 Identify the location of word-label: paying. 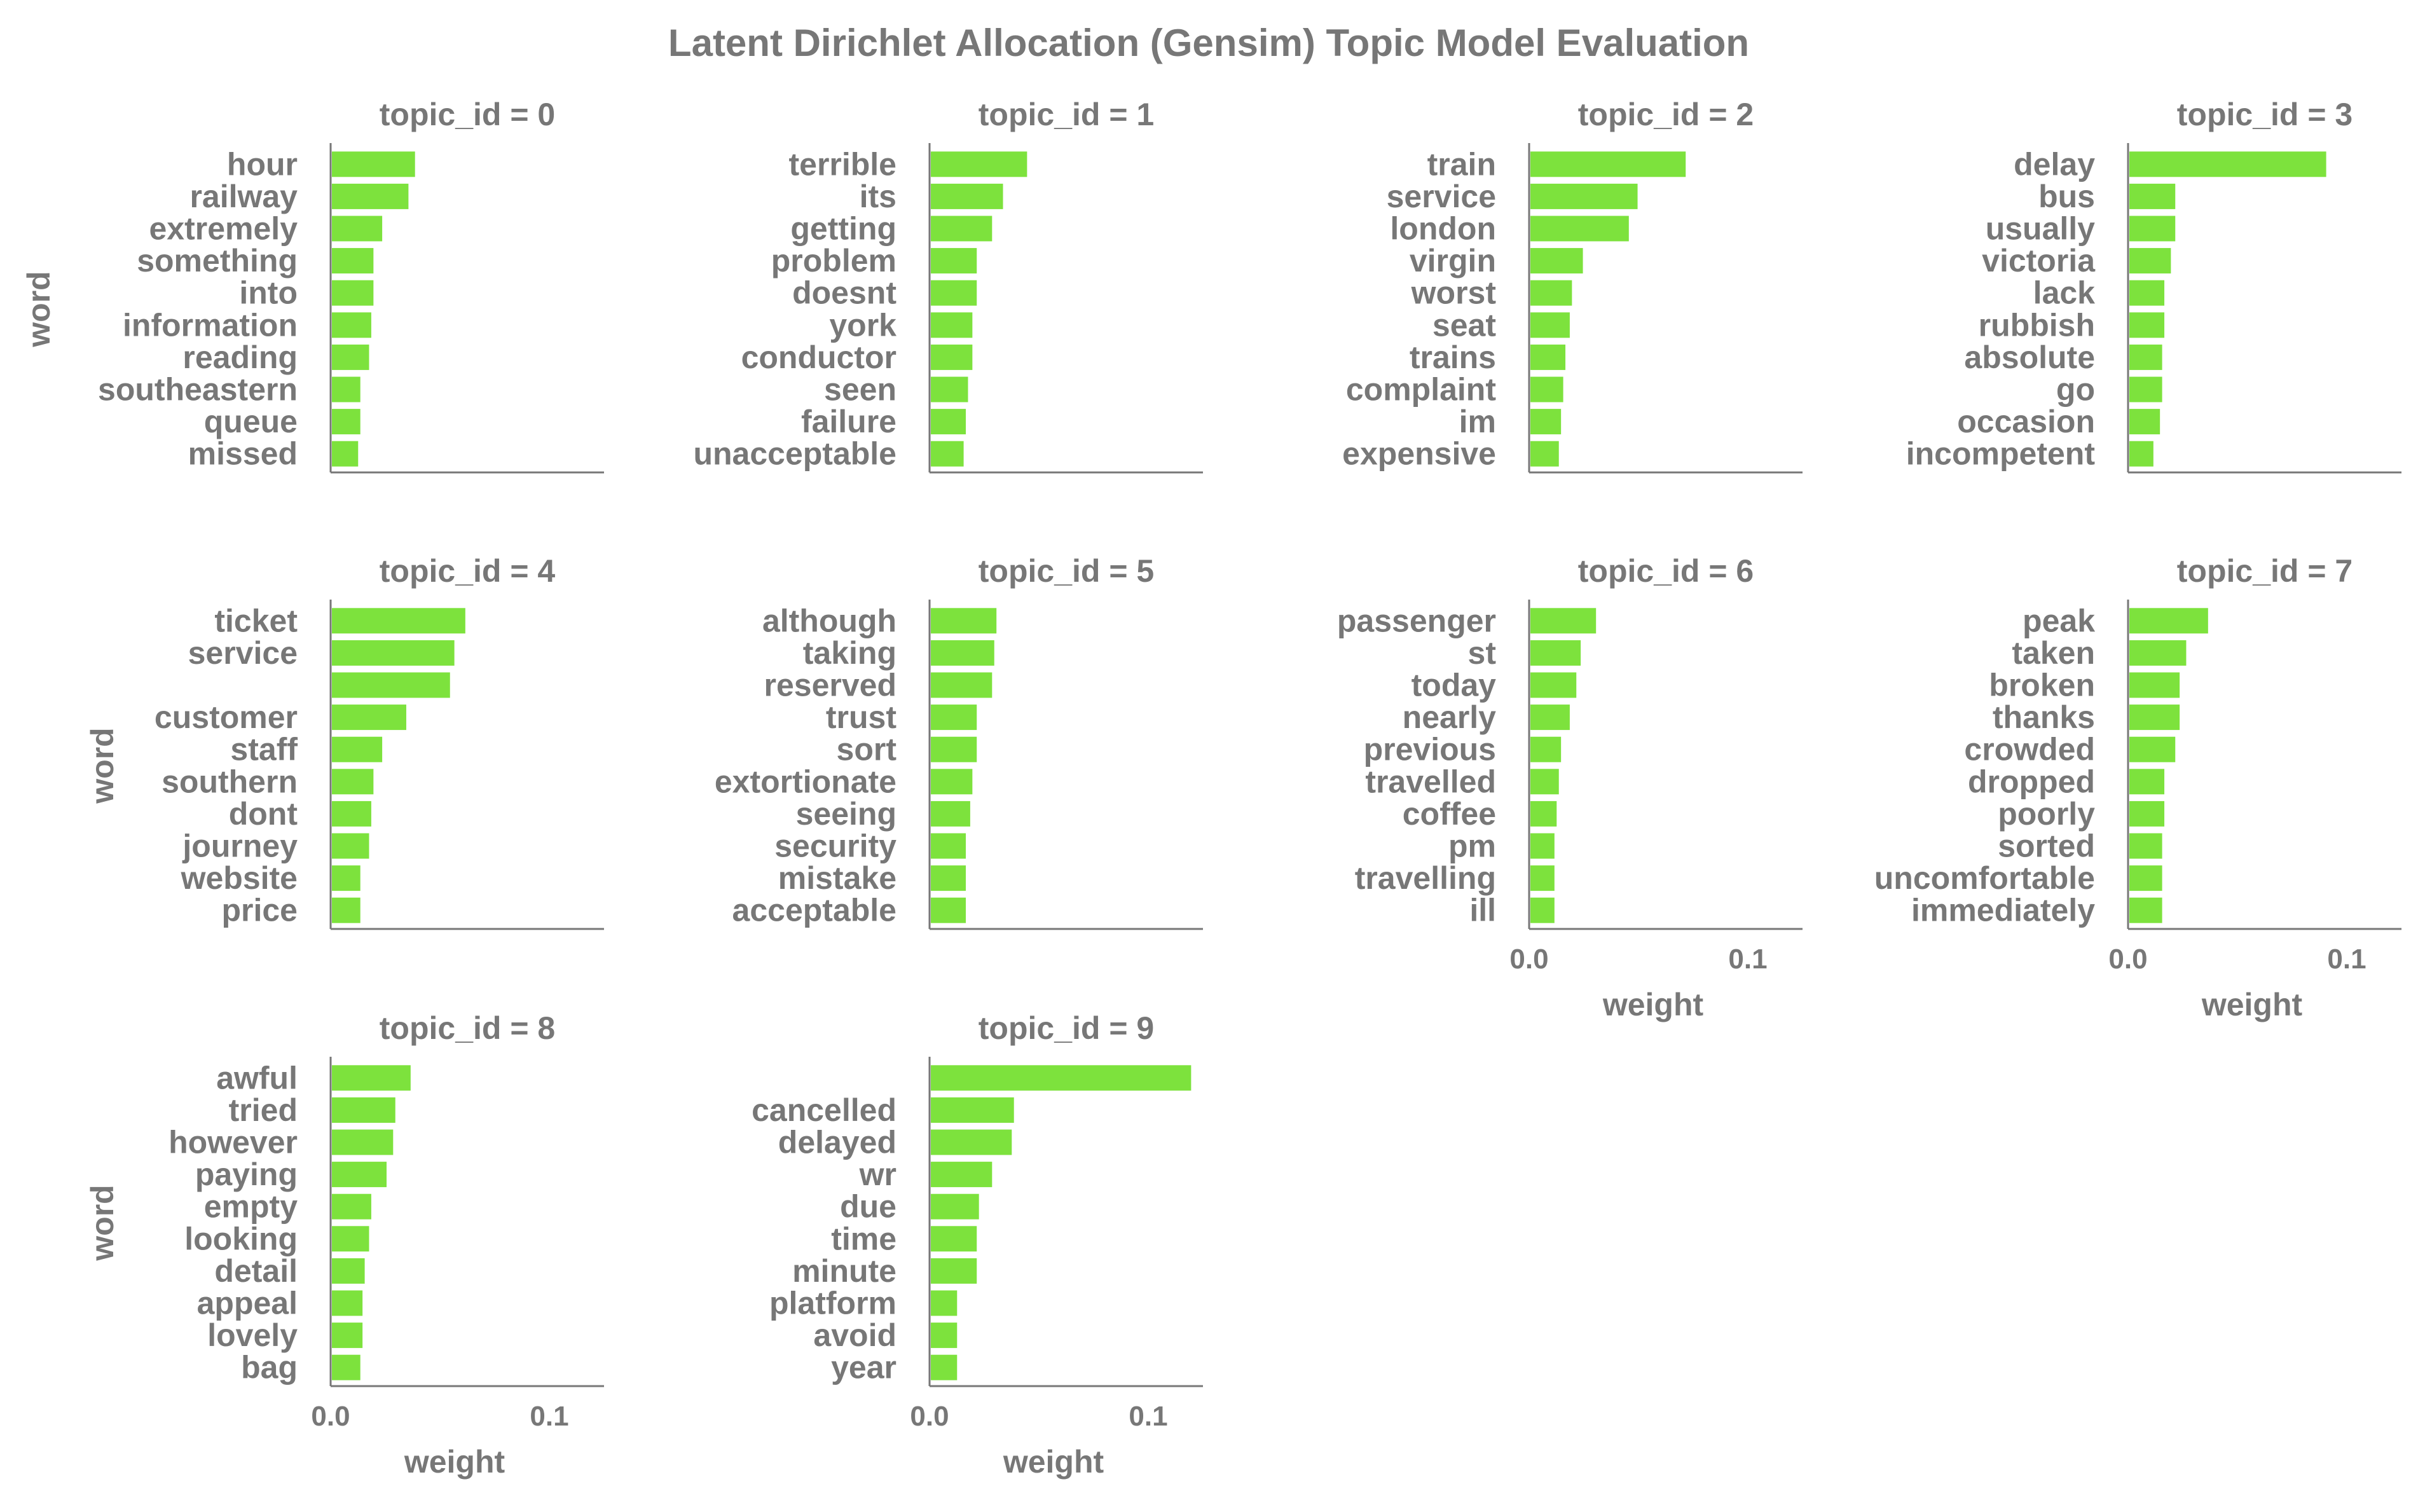
(246, 1174).